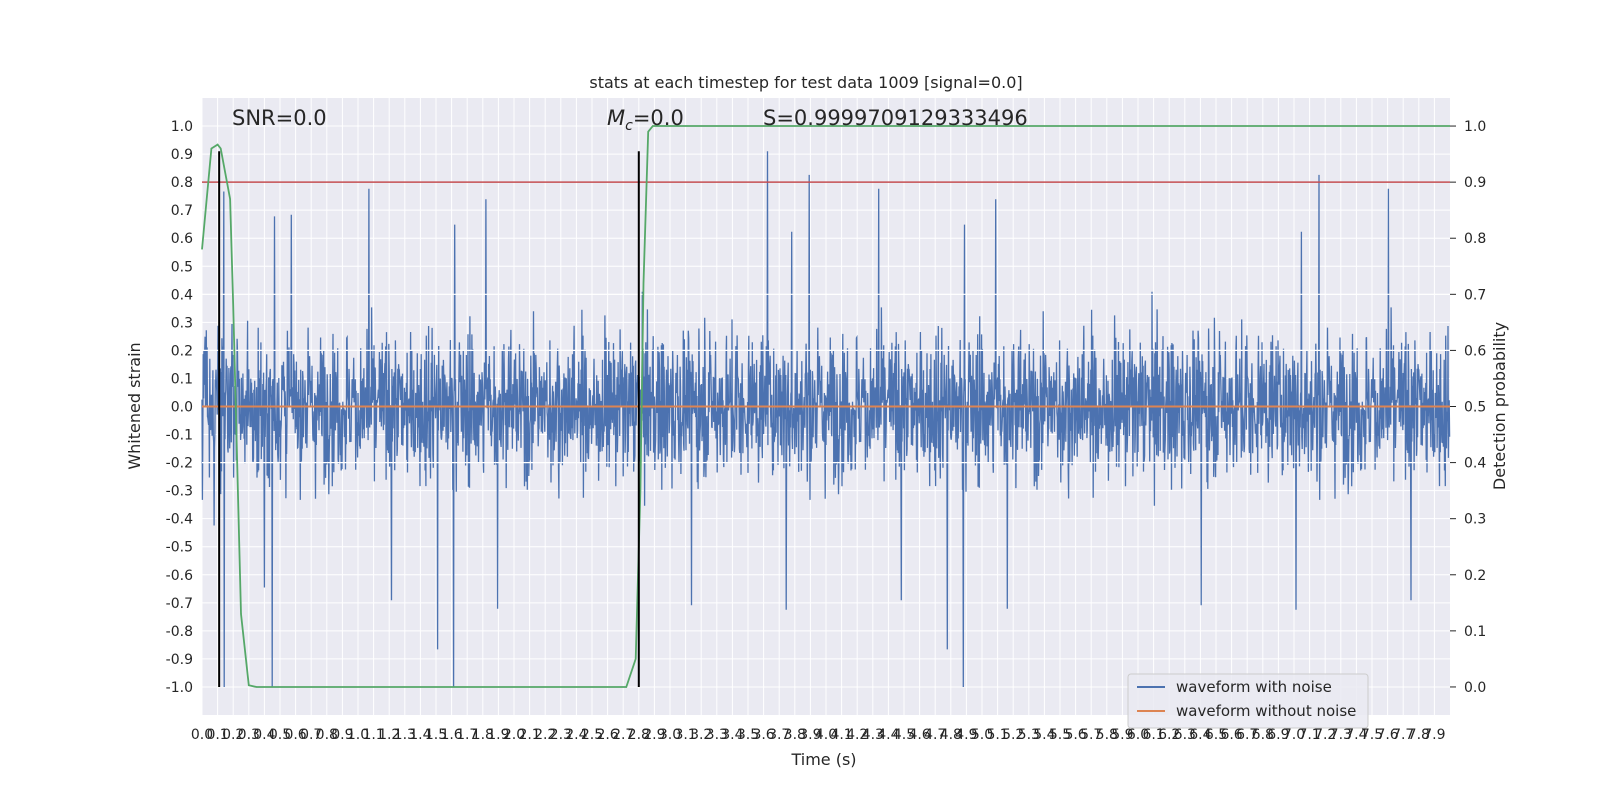  I want to click on x-tick-label: 6.5, so click(1216, 735).